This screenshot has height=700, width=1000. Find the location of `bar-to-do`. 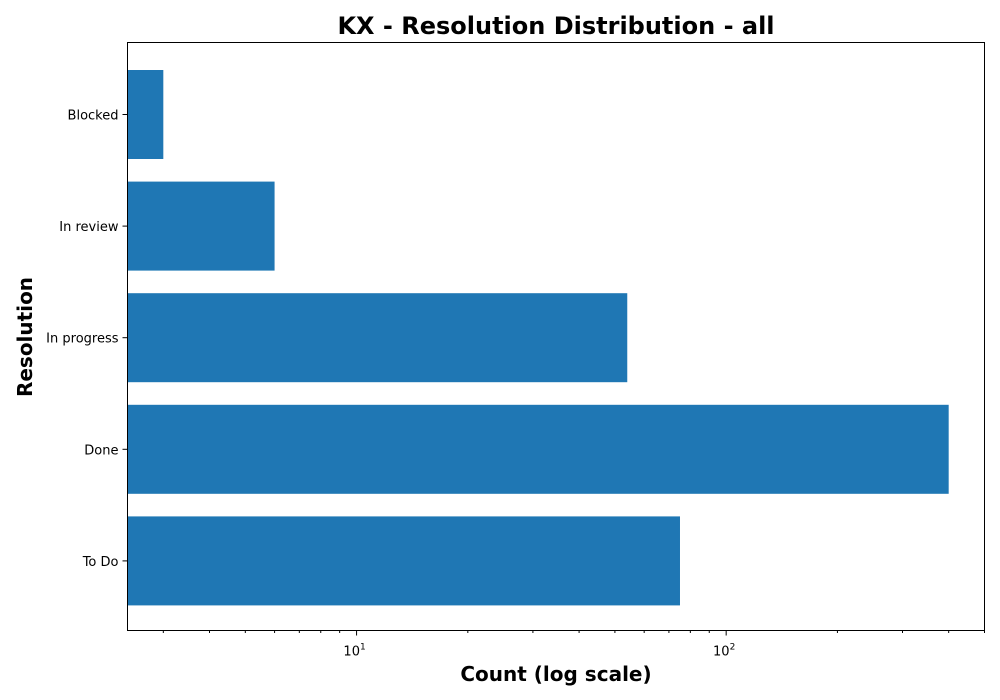

bar-to-do is located at coordinates (403, 561).